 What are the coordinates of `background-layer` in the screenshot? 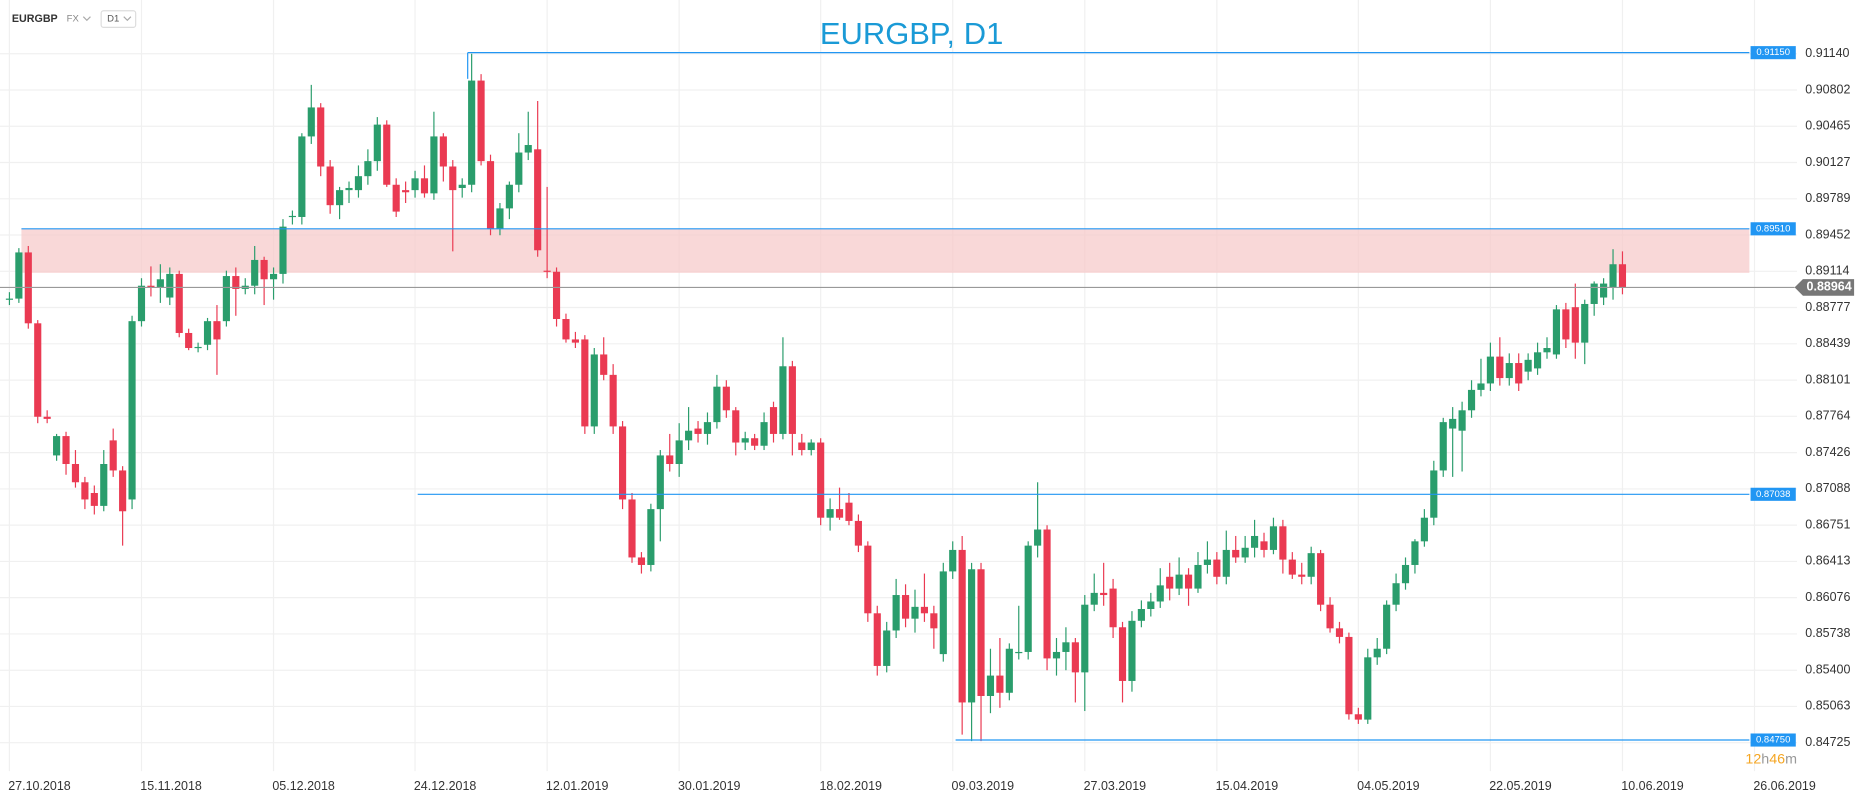 It's located at (885, 250).